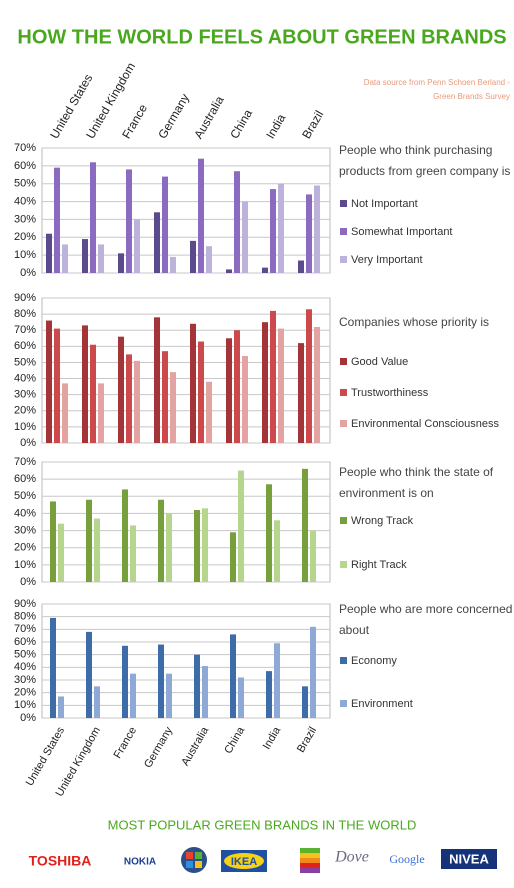  Describe the element at coordinates (307, 740) in the screenshot. I see `x-tick-label: Brazil` at that location.